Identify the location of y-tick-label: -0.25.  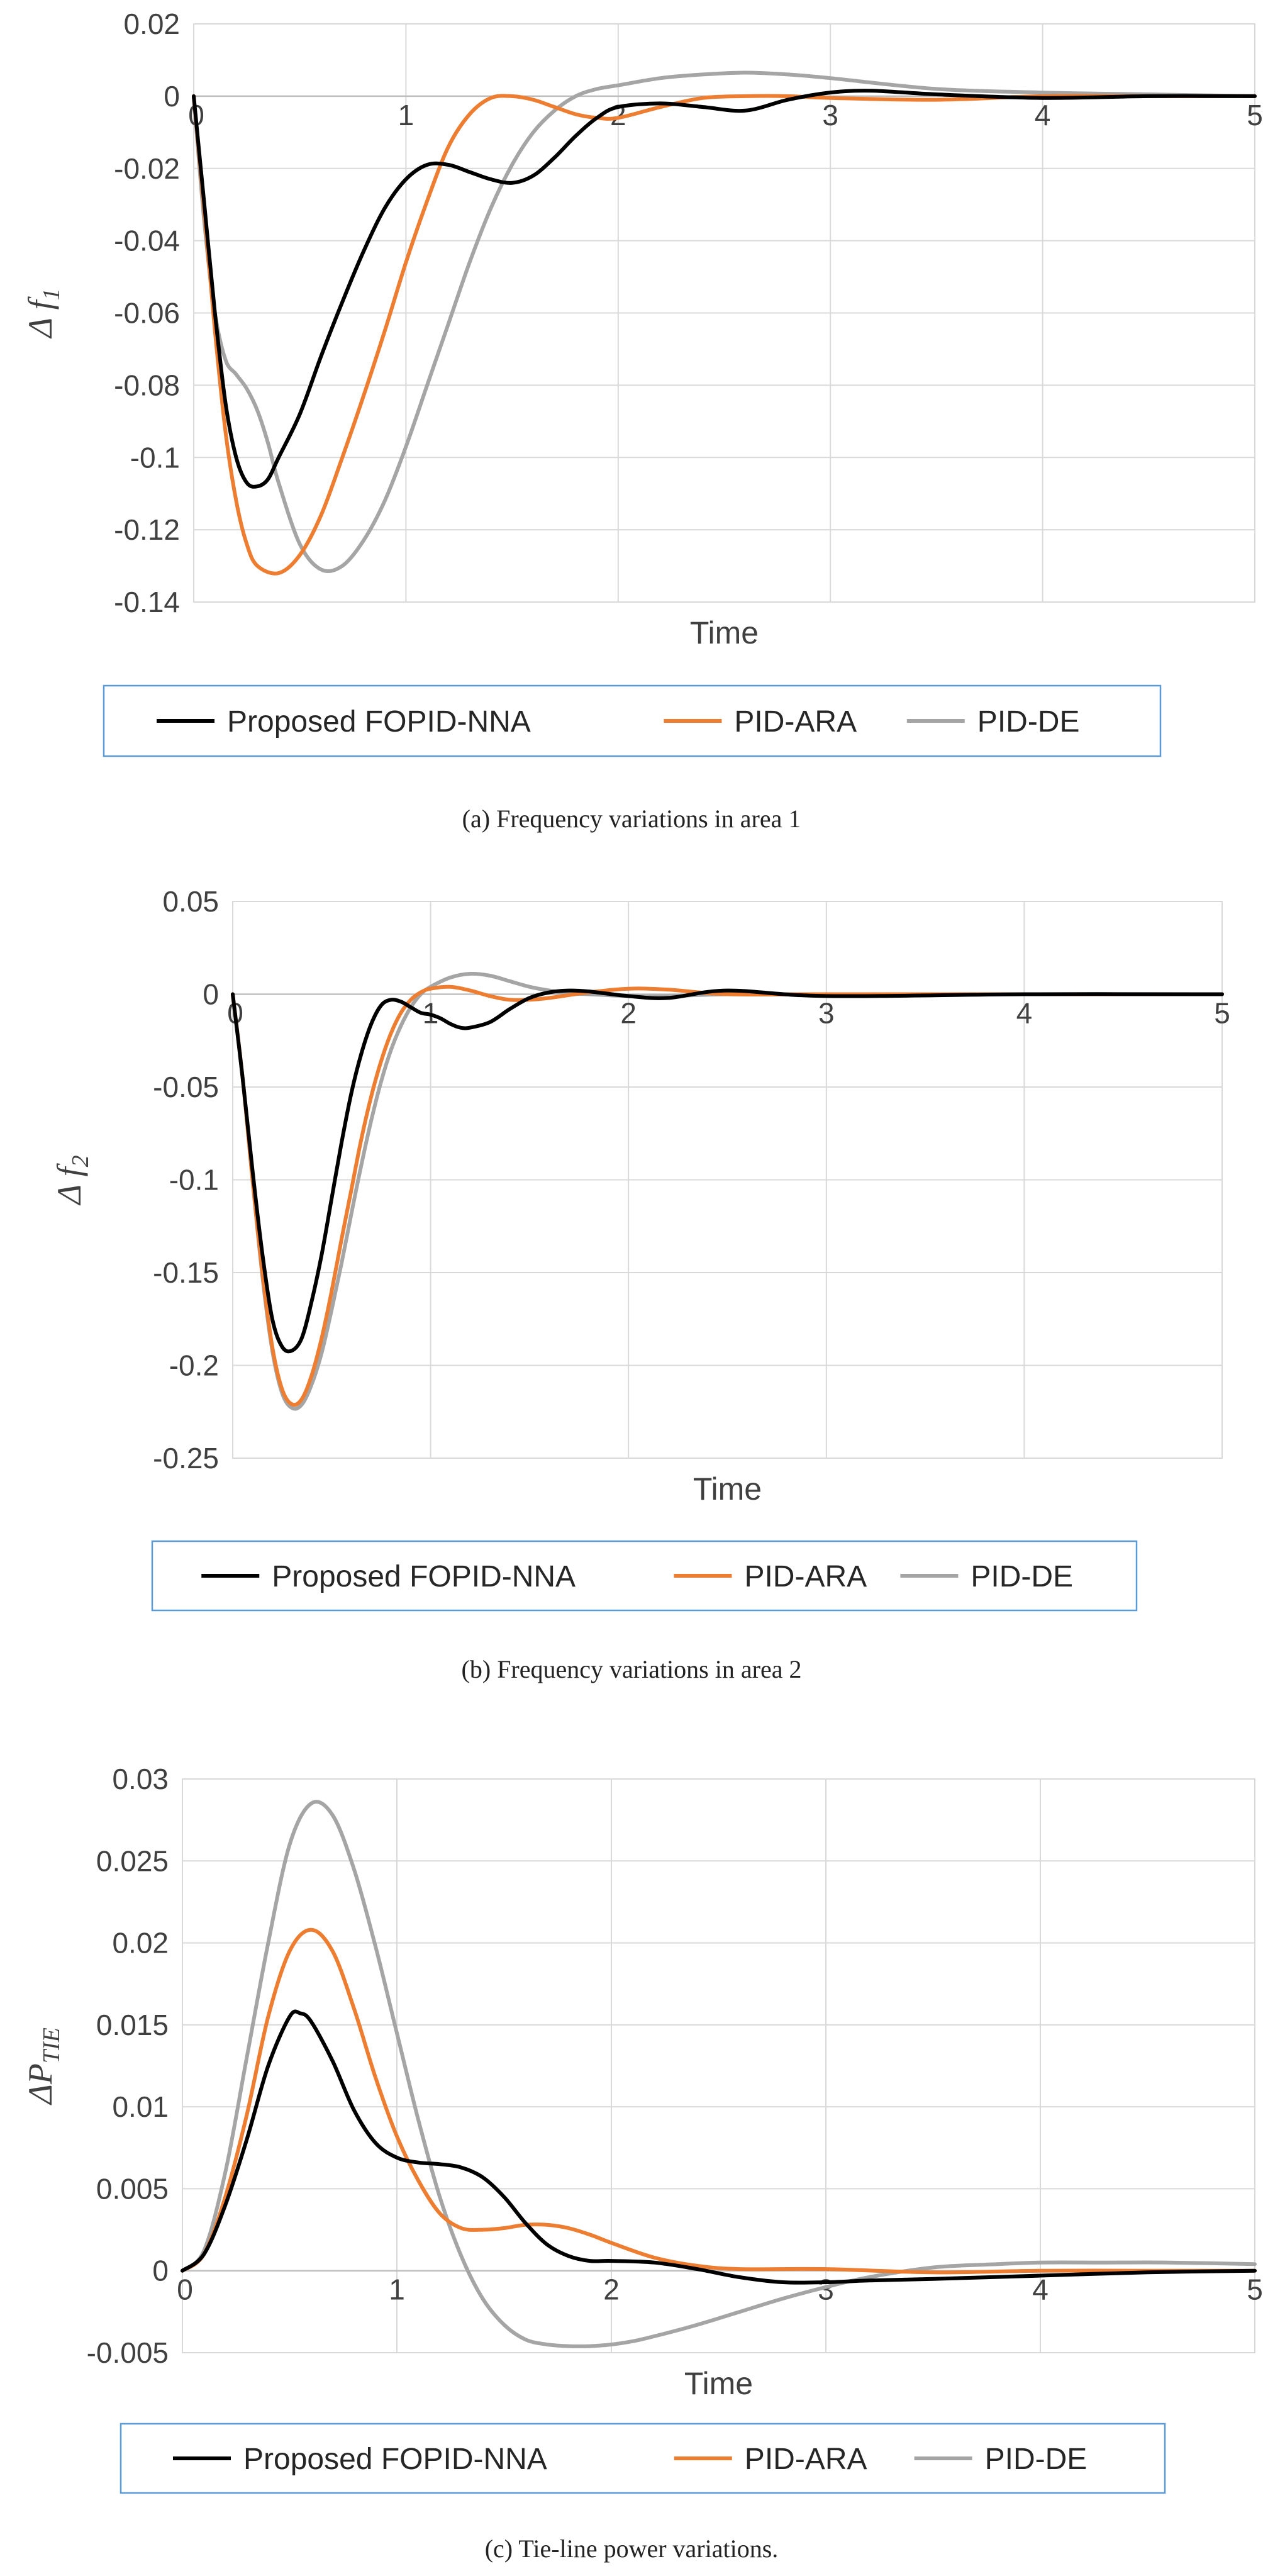
(186, 1458).